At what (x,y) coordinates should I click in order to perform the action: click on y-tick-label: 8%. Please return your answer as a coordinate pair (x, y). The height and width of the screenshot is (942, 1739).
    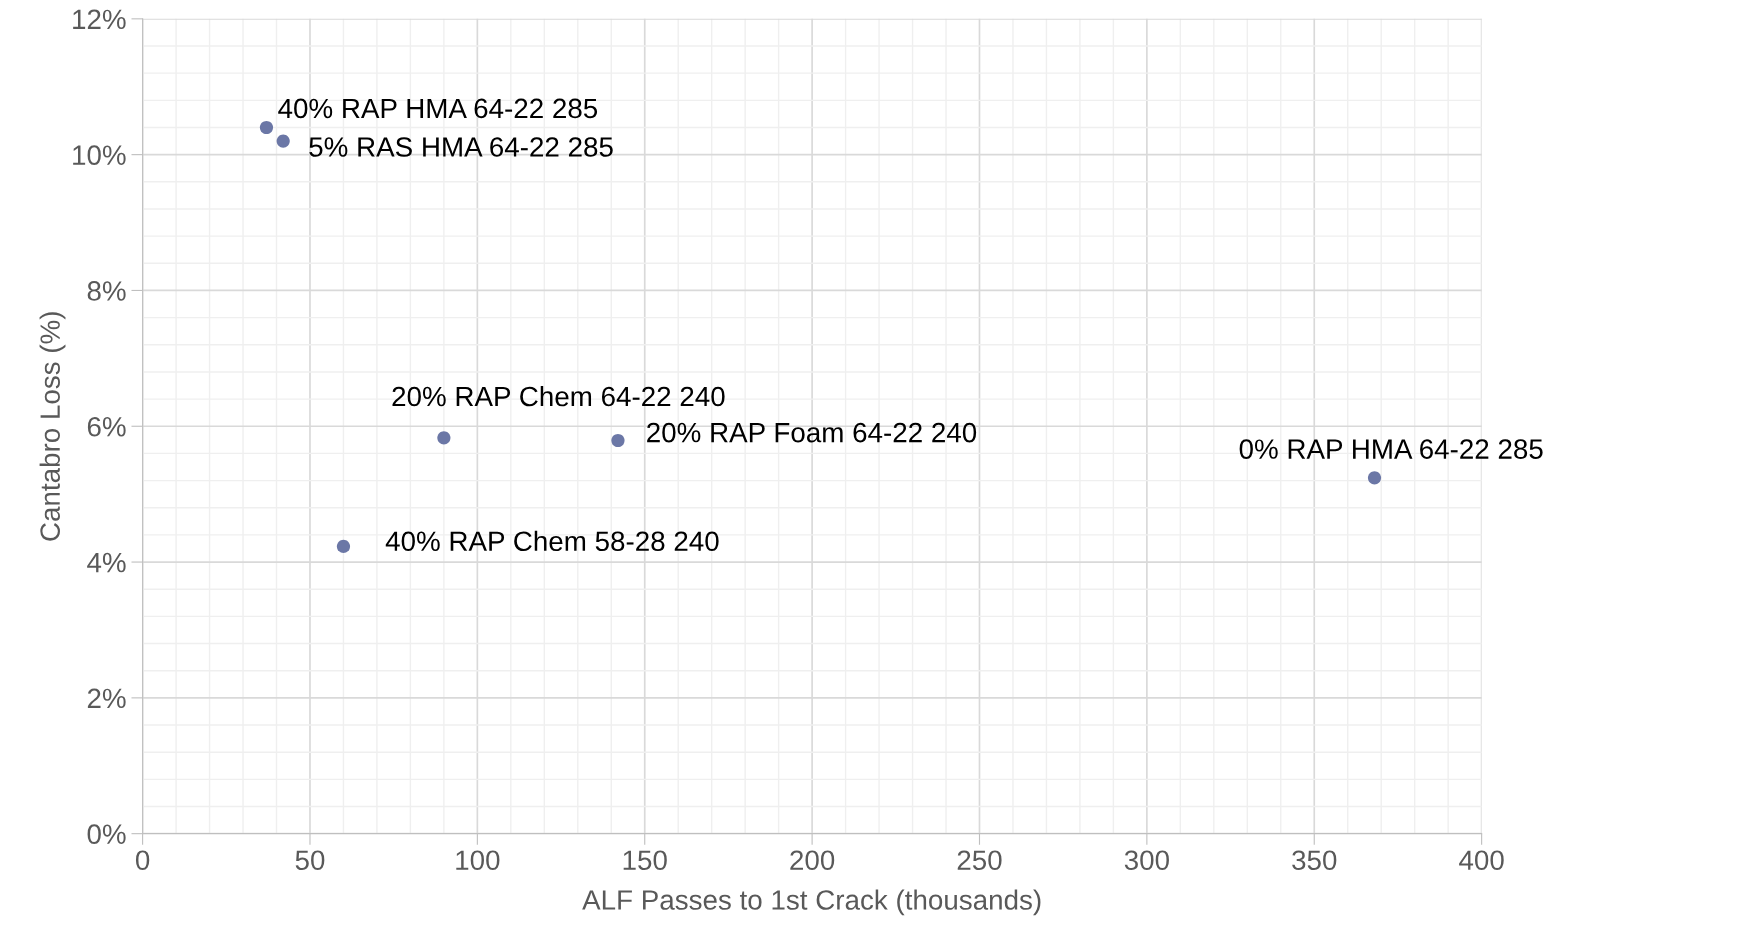
    Looking at the image, I should click on (106, 291).